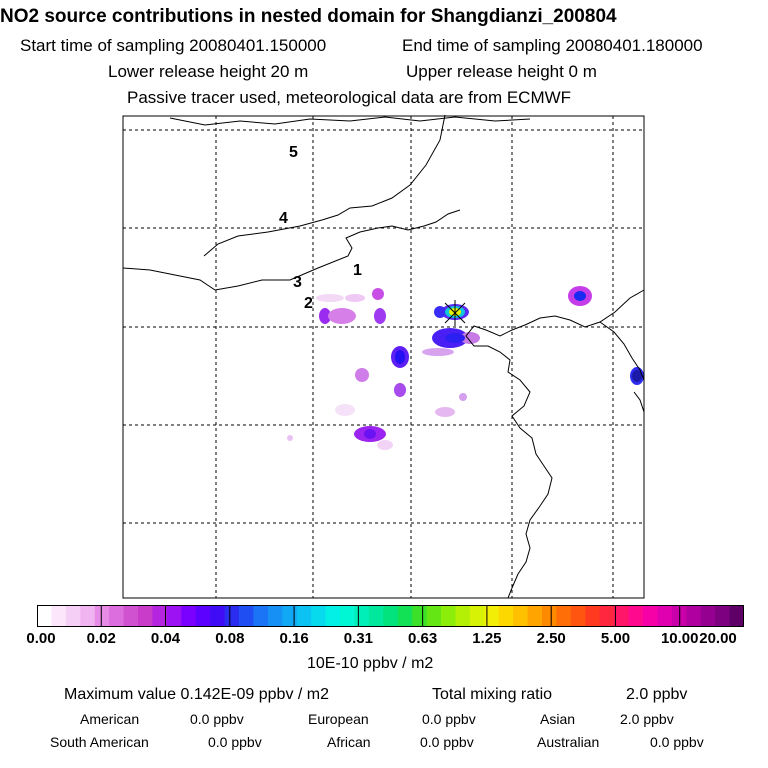 The width and height of the screenshot is (768, 768). What do you see at coordinates (217, 719) in the screenshot?
I see `source-value-american: 0.0 ppbv` at bounding box center [217, 719].